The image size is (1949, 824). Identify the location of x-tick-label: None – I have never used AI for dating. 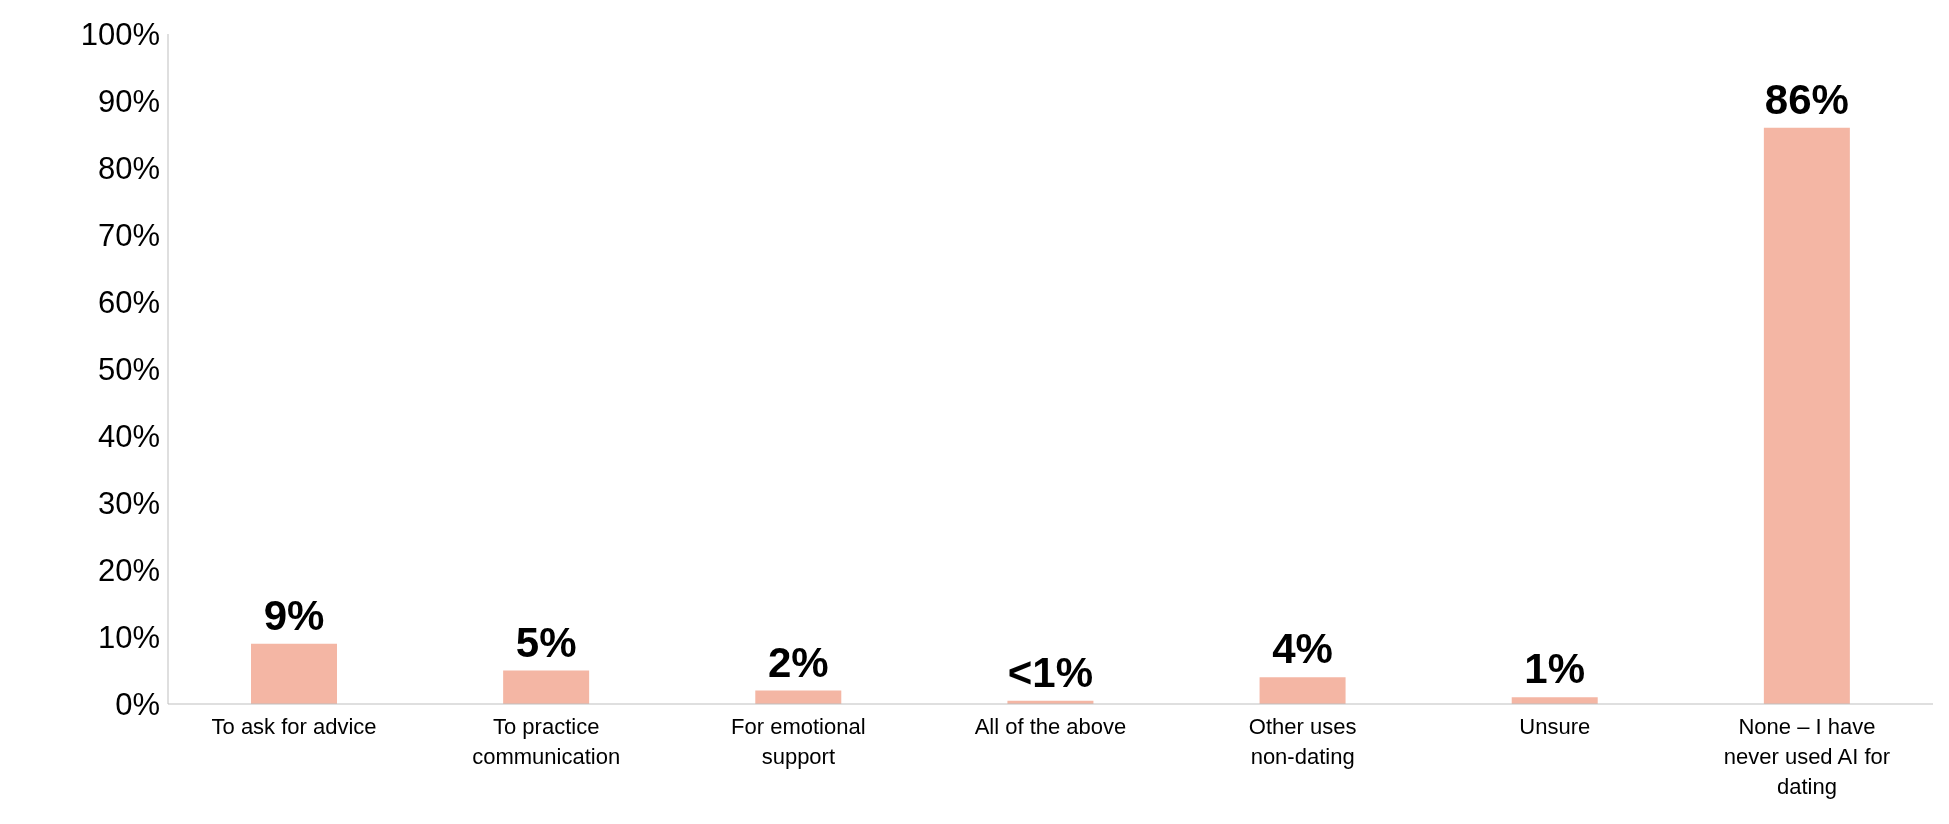
(1807, 756).